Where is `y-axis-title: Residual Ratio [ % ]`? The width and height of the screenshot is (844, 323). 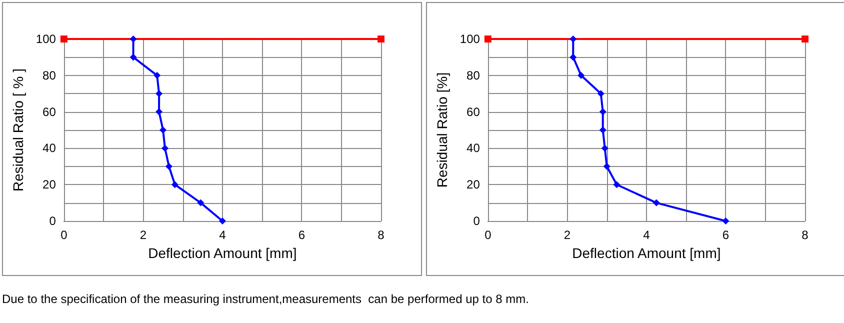
y-axis-title: Residual Ratio [ % ] is located at coordinates (18, 130).